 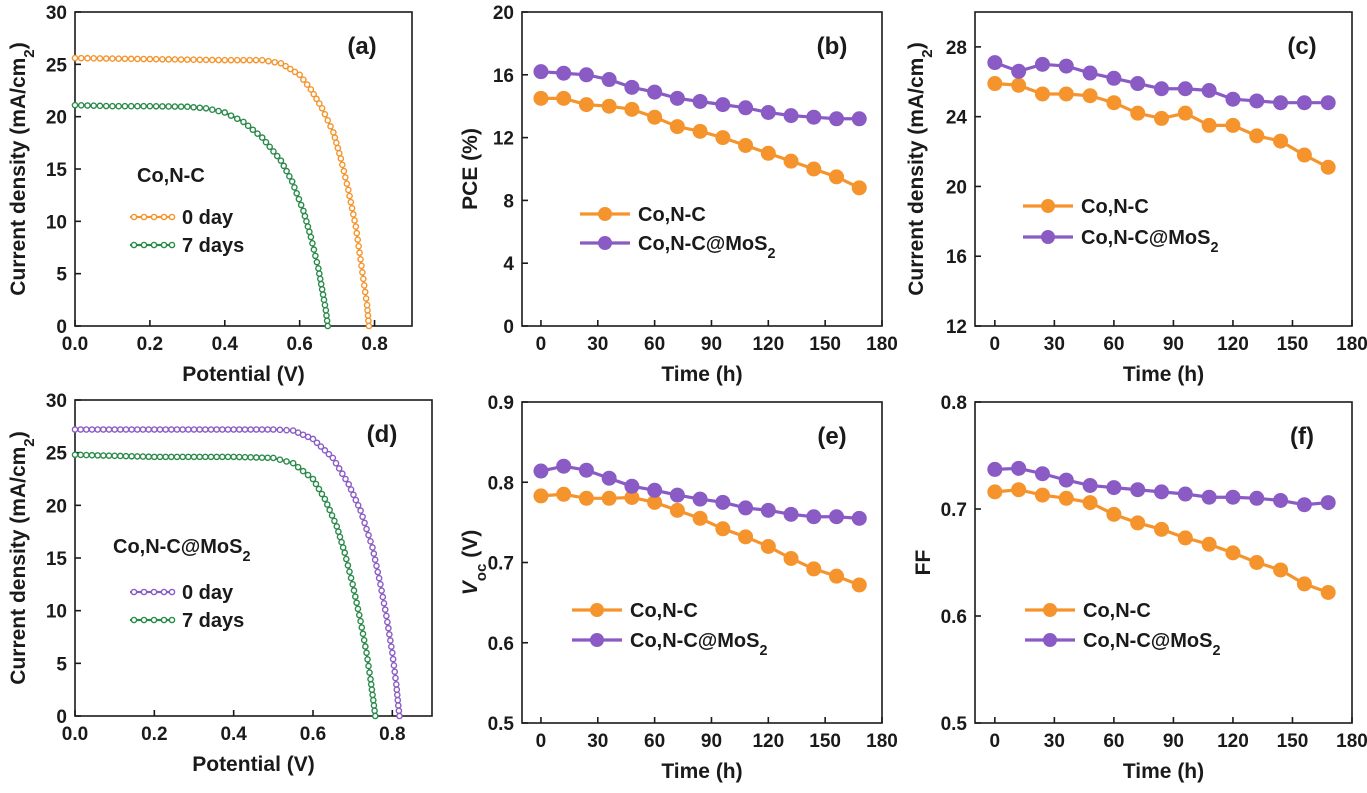 What do you see at coordinates (501, 483) in the screenshot?
I see `y-tick-label: 0.8` at bounding box center [501, 483].